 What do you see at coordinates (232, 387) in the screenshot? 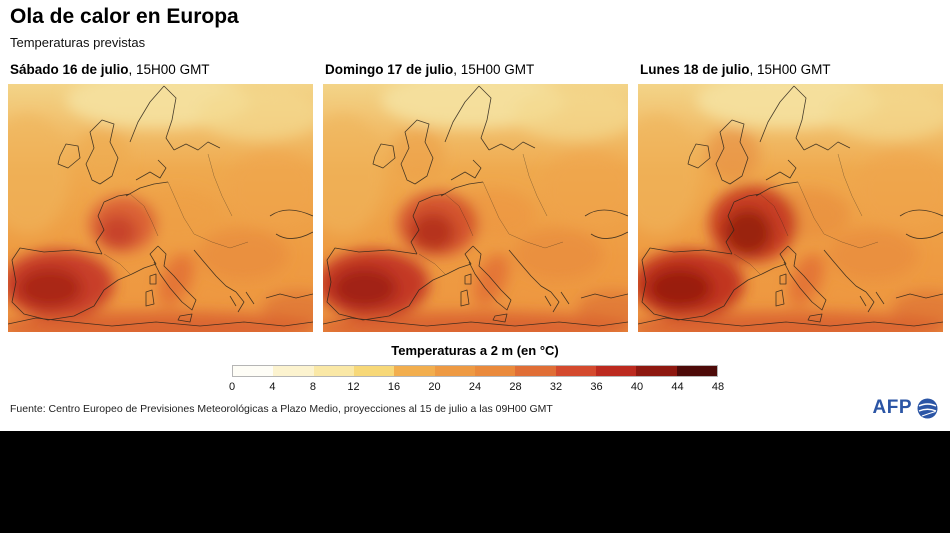
I see `legend-tick: 0` at bounding box center [232, 387].